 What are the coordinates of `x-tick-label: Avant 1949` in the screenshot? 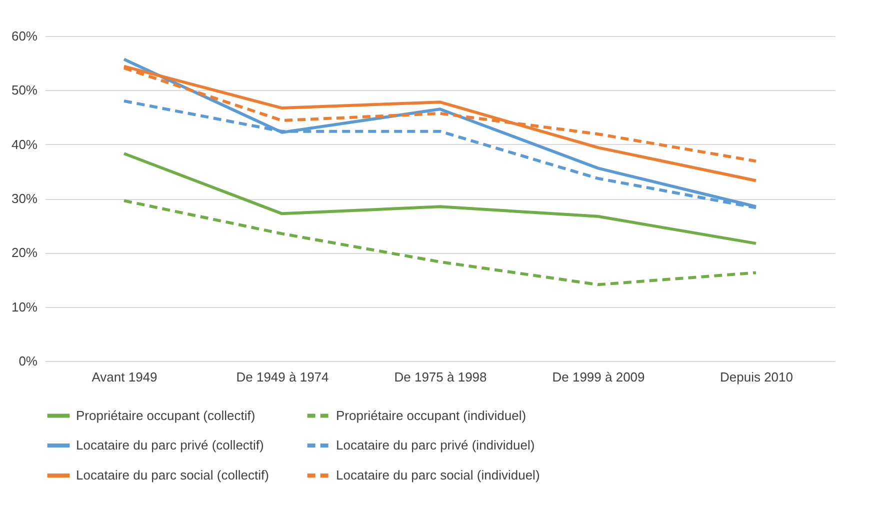 It's located at (125, 377).